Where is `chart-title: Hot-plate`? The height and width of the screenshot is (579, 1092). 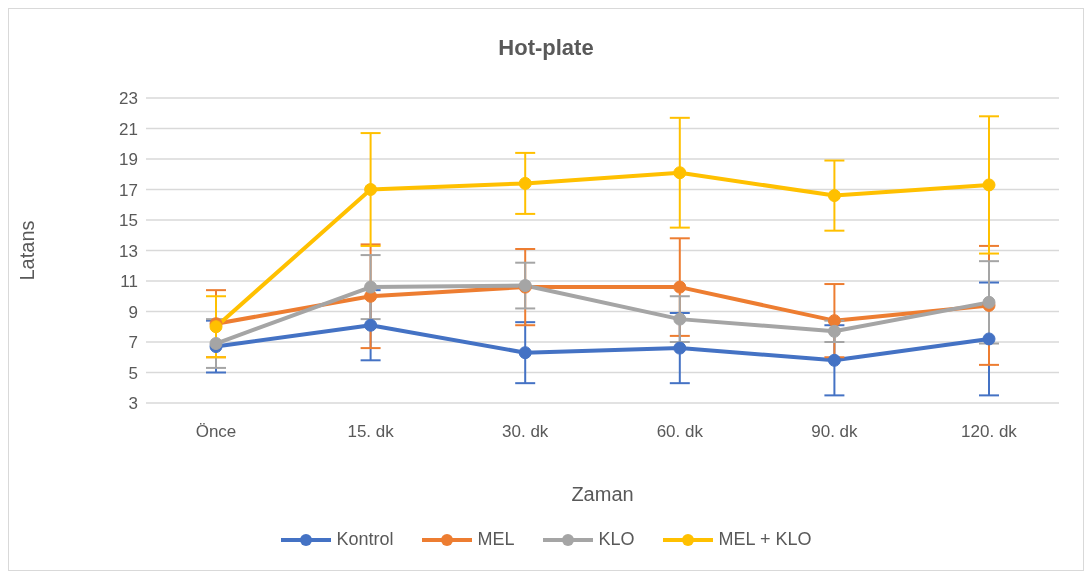
chart-title: Hot-plate is located at coordinates (546, 48).